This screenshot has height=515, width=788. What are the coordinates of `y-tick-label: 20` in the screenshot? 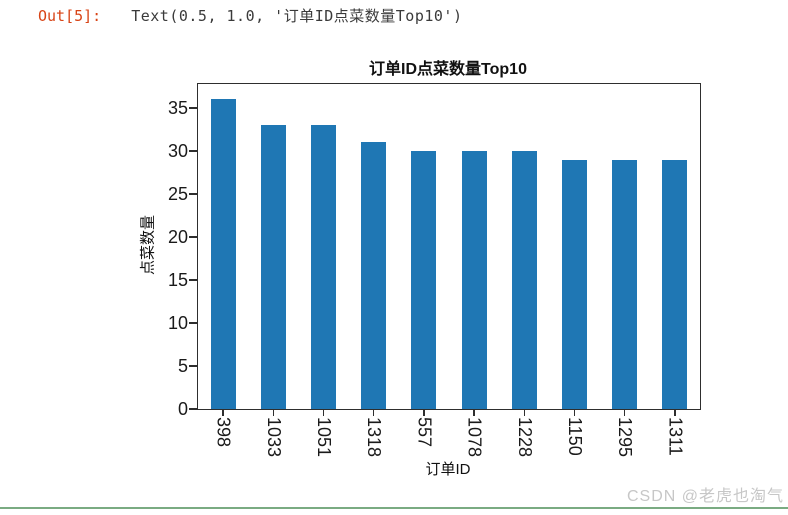 It's located at (177, 237).